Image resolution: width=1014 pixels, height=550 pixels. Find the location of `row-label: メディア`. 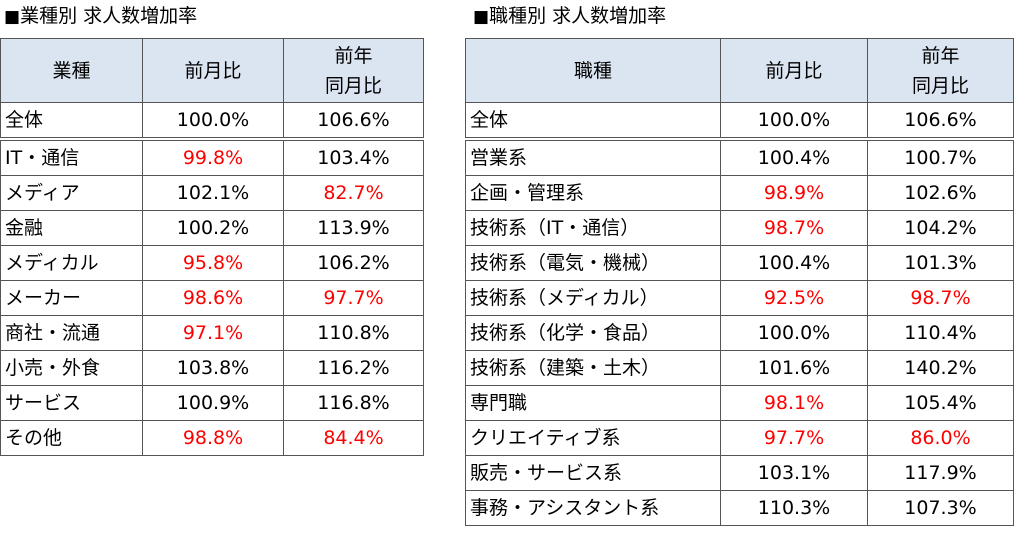

row-label: メディア is located at coordinates (71, 193).